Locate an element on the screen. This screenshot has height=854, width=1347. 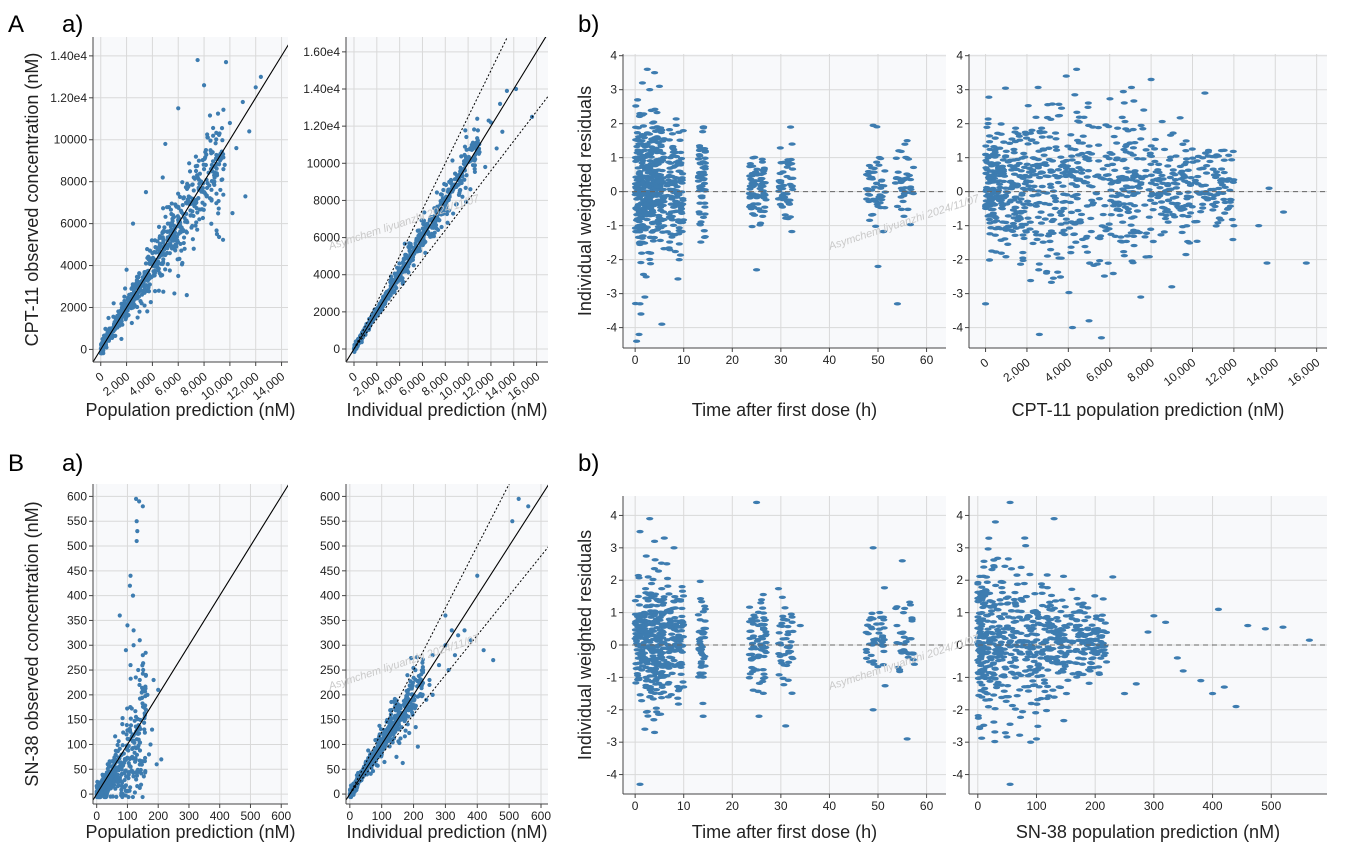
x-axis-title: Individual prediction (nM) is located at coordinates (446, 832).